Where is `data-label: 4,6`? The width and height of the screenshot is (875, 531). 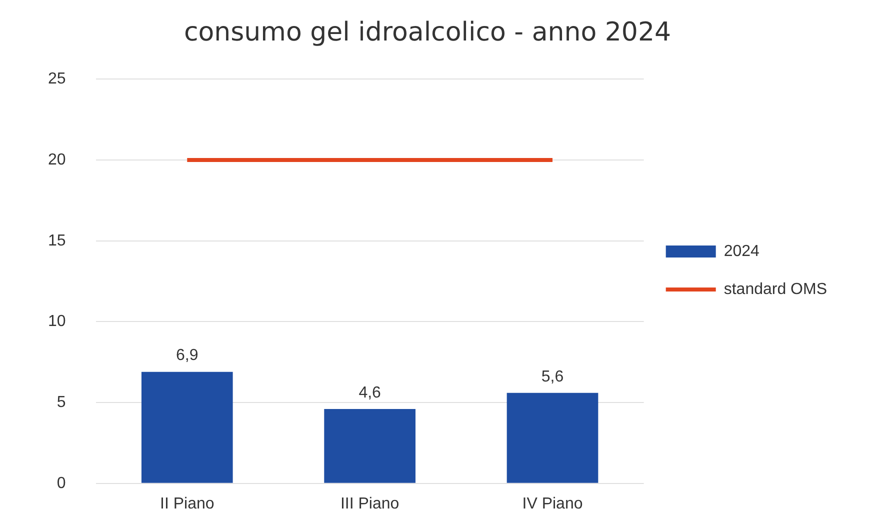
data-label: 4,6 is located at coordinates (370, 393).